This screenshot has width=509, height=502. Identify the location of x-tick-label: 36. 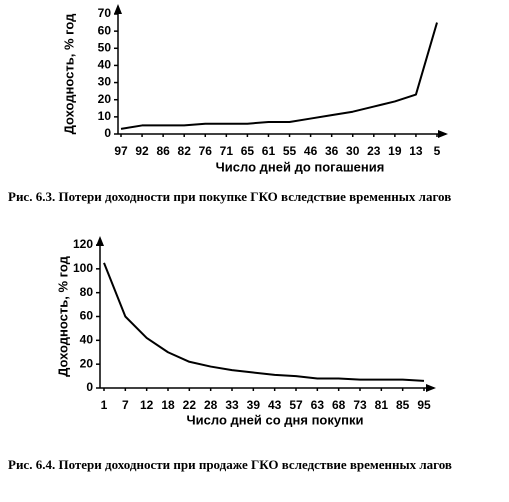
(332, 151).